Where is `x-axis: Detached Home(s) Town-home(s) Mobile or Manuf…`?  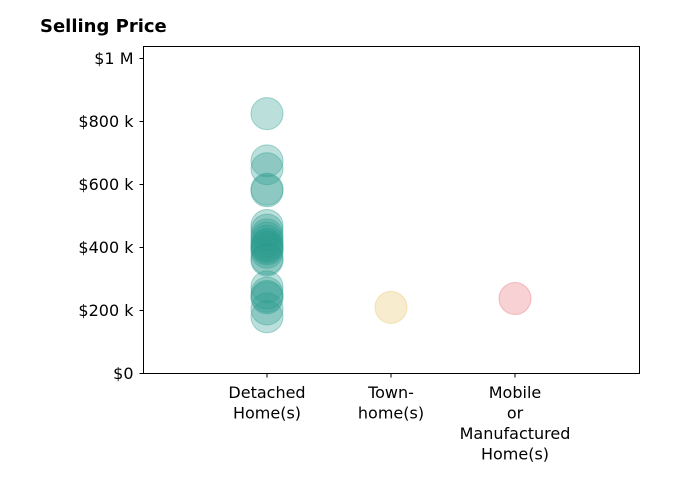
x-axis: Detached Home(s) Town-home(s) Mobile or Manuf… is located at coordinates (399, 418).